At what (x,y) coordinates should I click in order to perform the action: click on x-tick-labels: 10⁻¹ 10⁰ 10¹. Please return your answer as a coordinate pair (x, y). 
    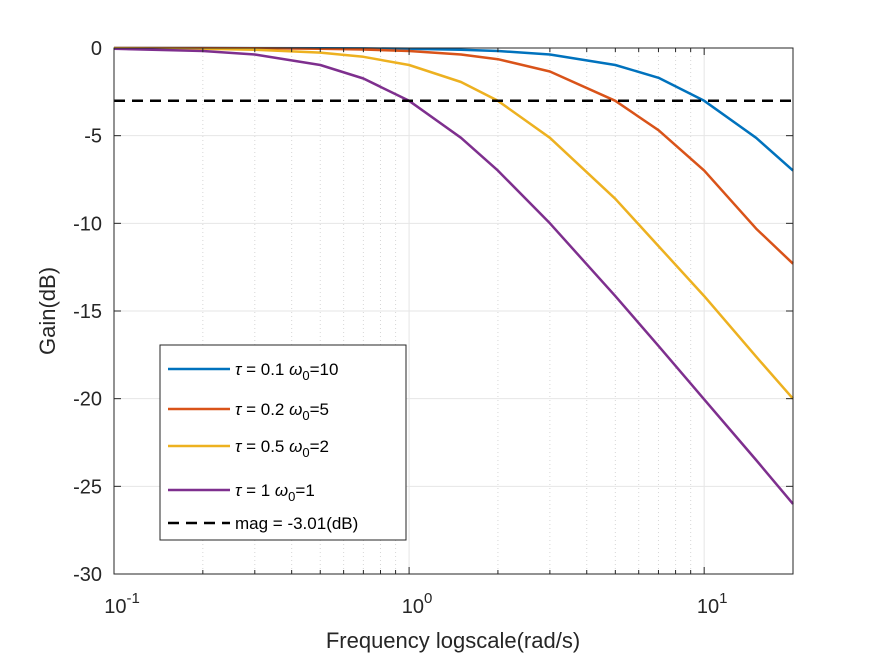
    Looking at the image, I should click on (415, 604).